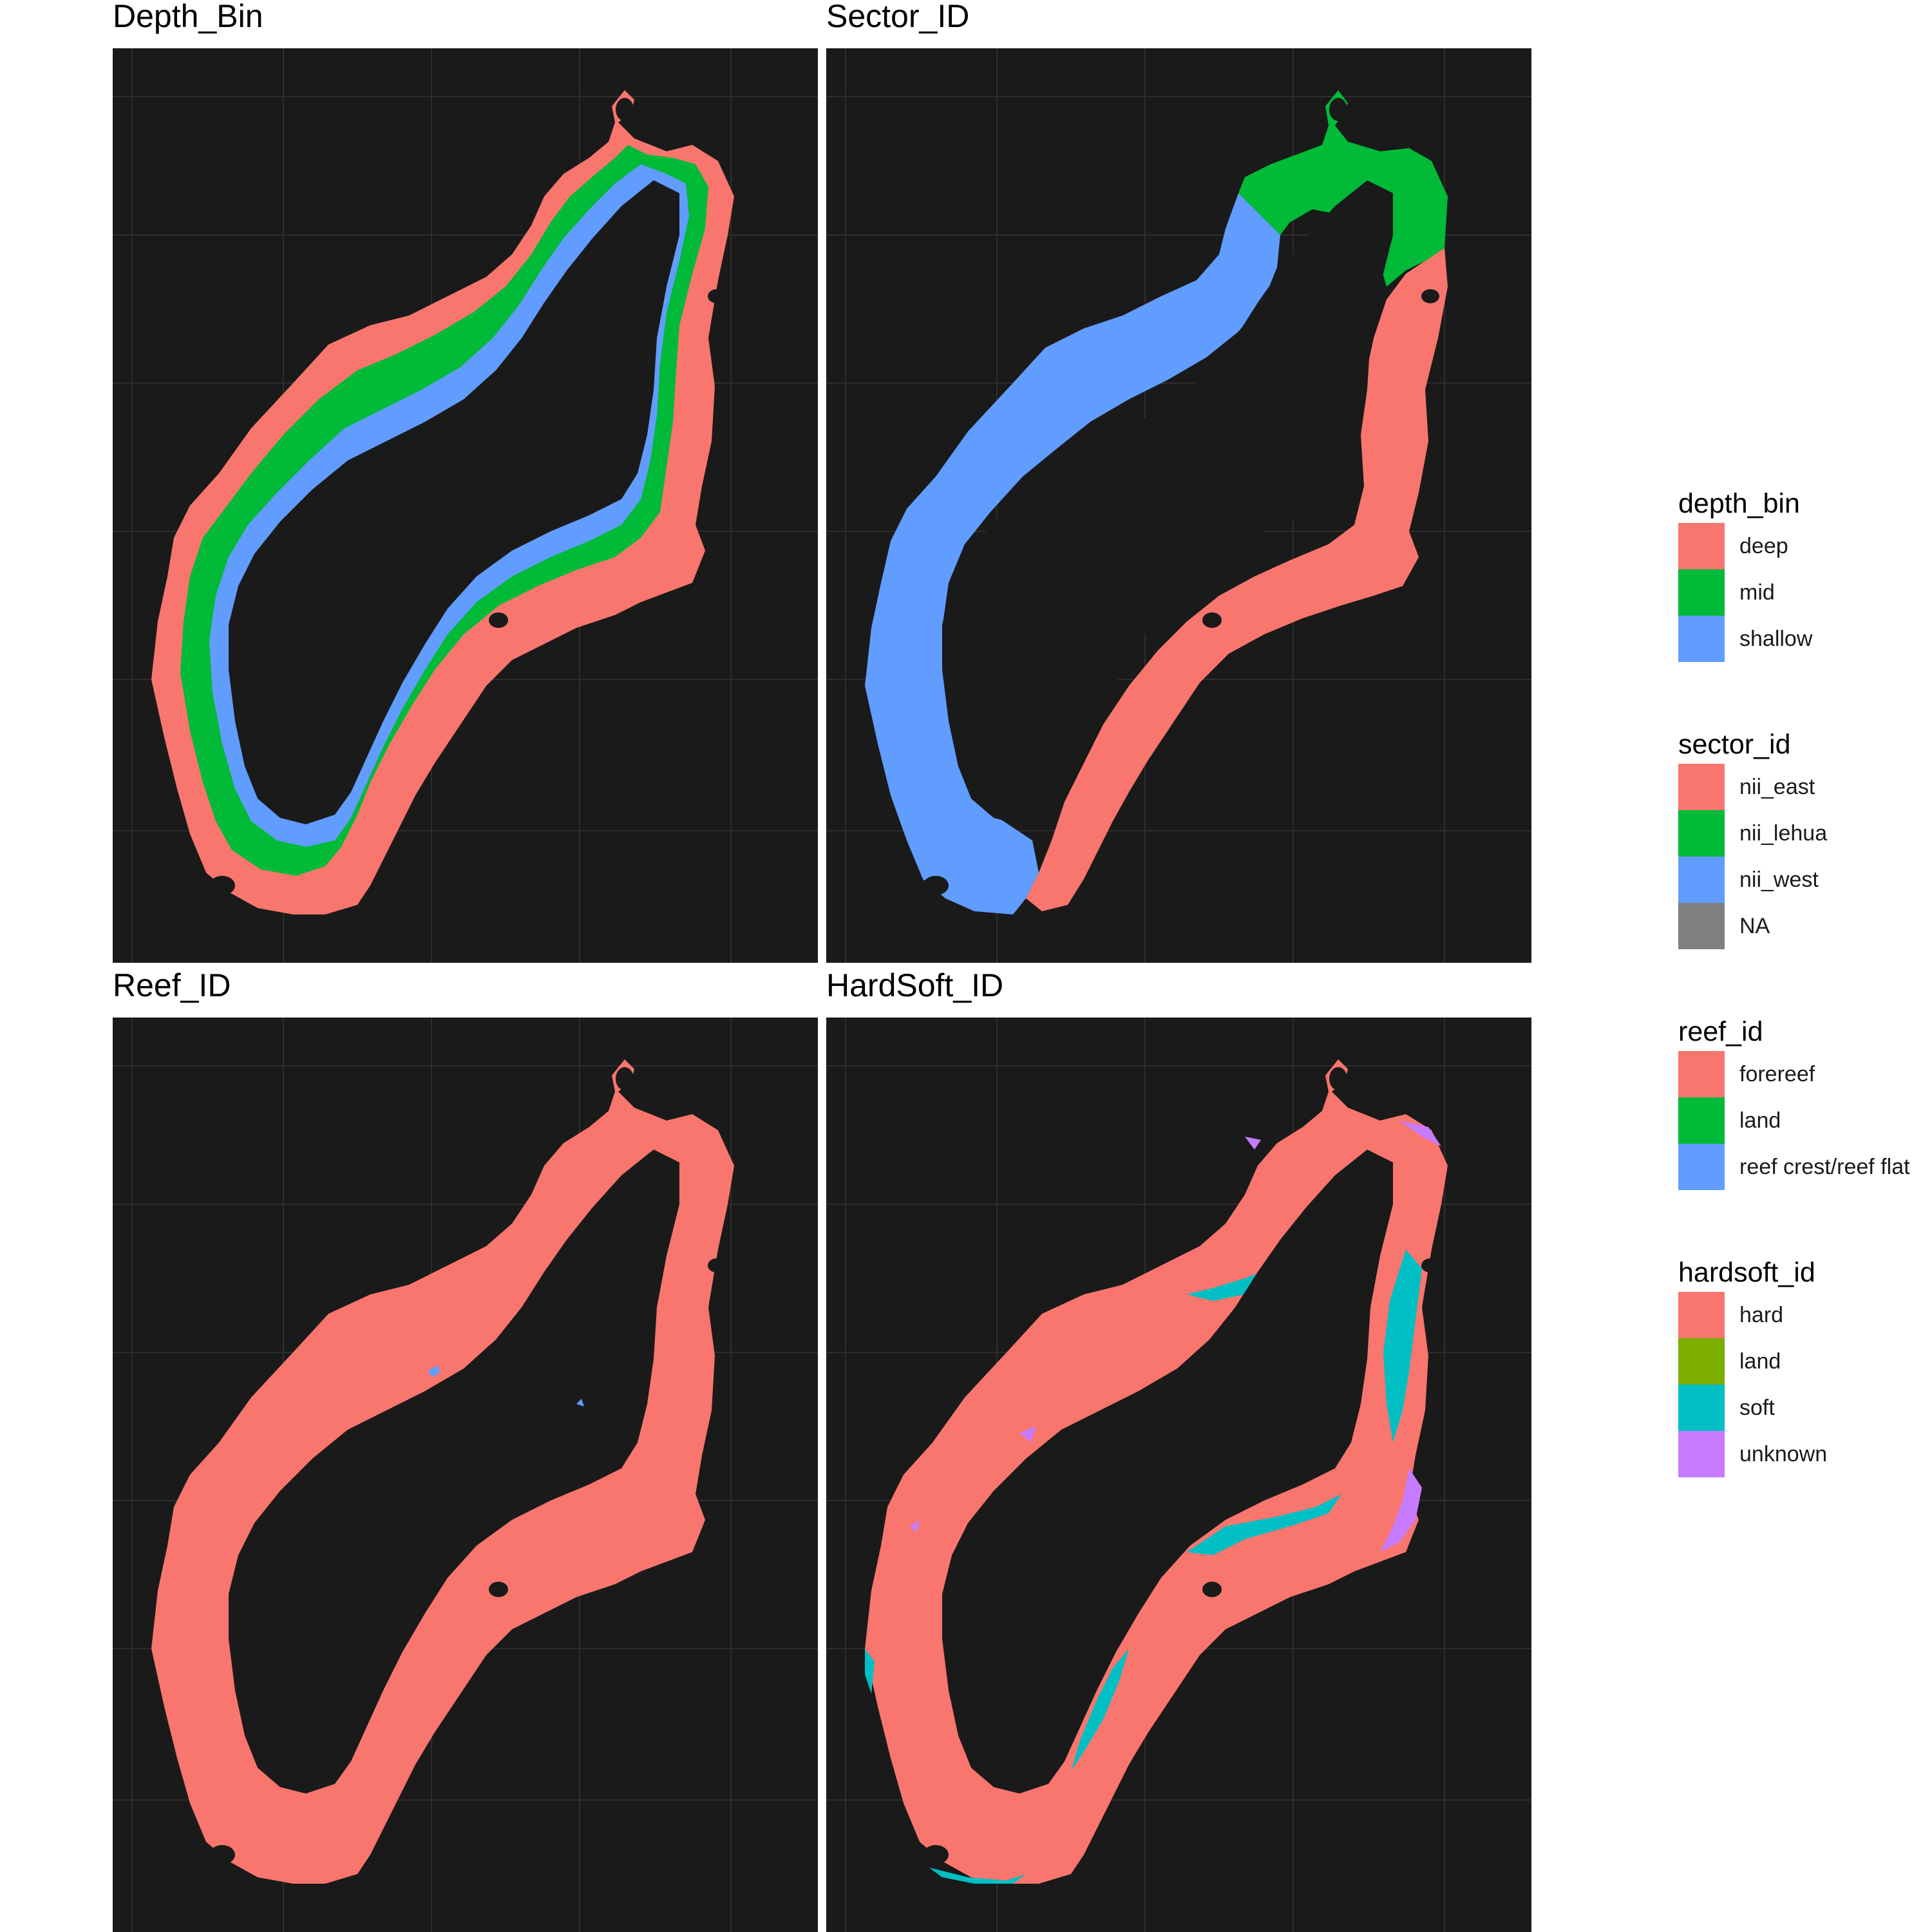 This screenshot has width=1932, height=1932. What do you see at coordinates (1777, 1074) in the screenshot?
I see `legend-label: forereef` at bounding box center [1777, 1074].